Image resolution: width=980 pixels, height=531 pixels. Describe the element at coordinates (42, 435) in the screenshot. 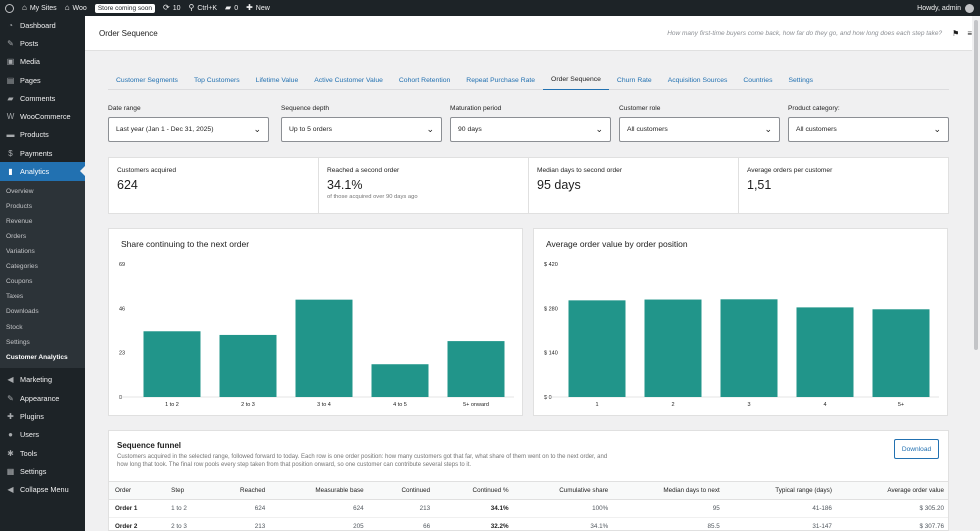

I see `sidebar-item-users: ● Users` at that location.